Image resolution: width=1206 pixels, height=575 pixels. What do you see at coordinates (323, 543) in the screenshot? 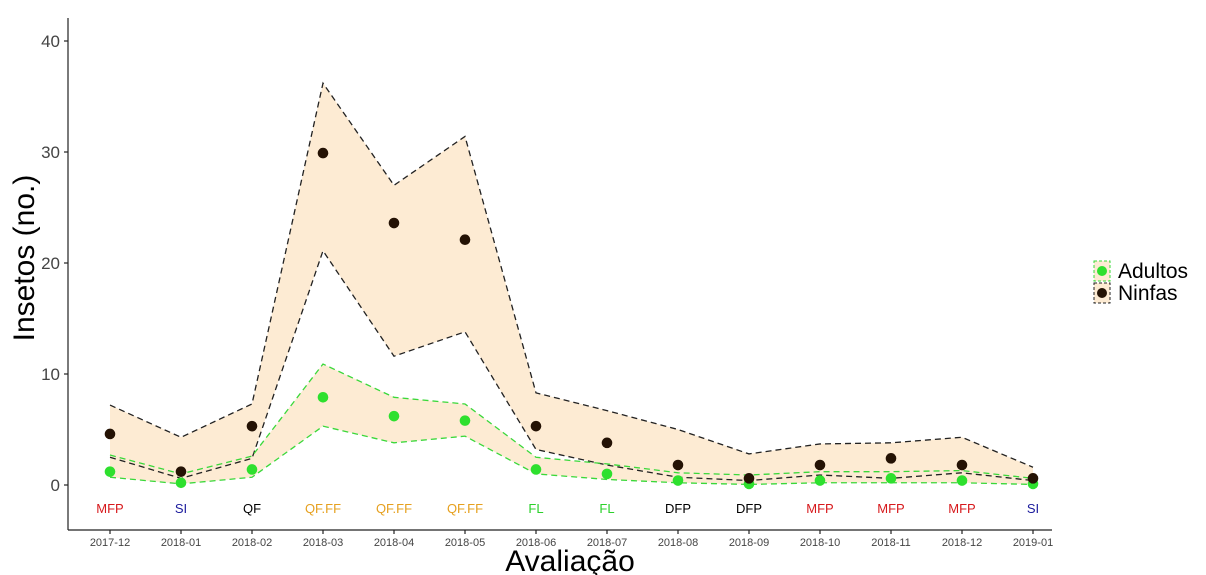
I see `x-tick-label: 2018-03` at bounding box center [323, 543].